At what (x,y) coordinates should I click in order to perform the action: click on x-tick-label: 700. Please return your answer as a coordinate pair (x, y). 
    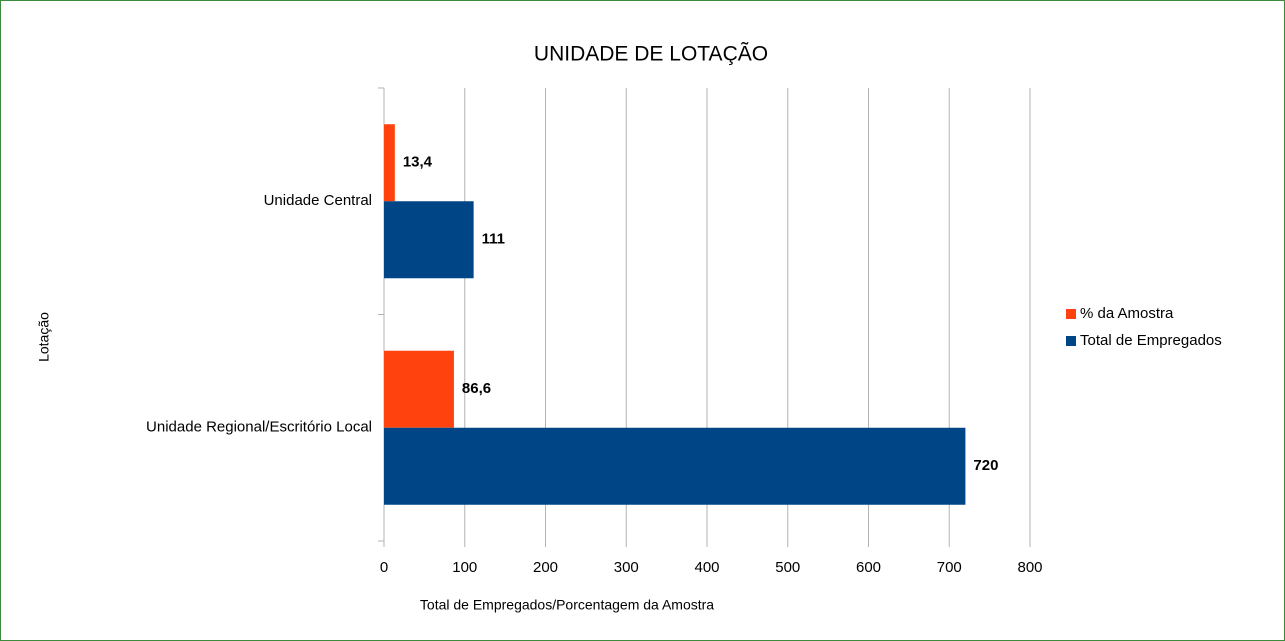
    Looking at the image, I should click on (949, 567).